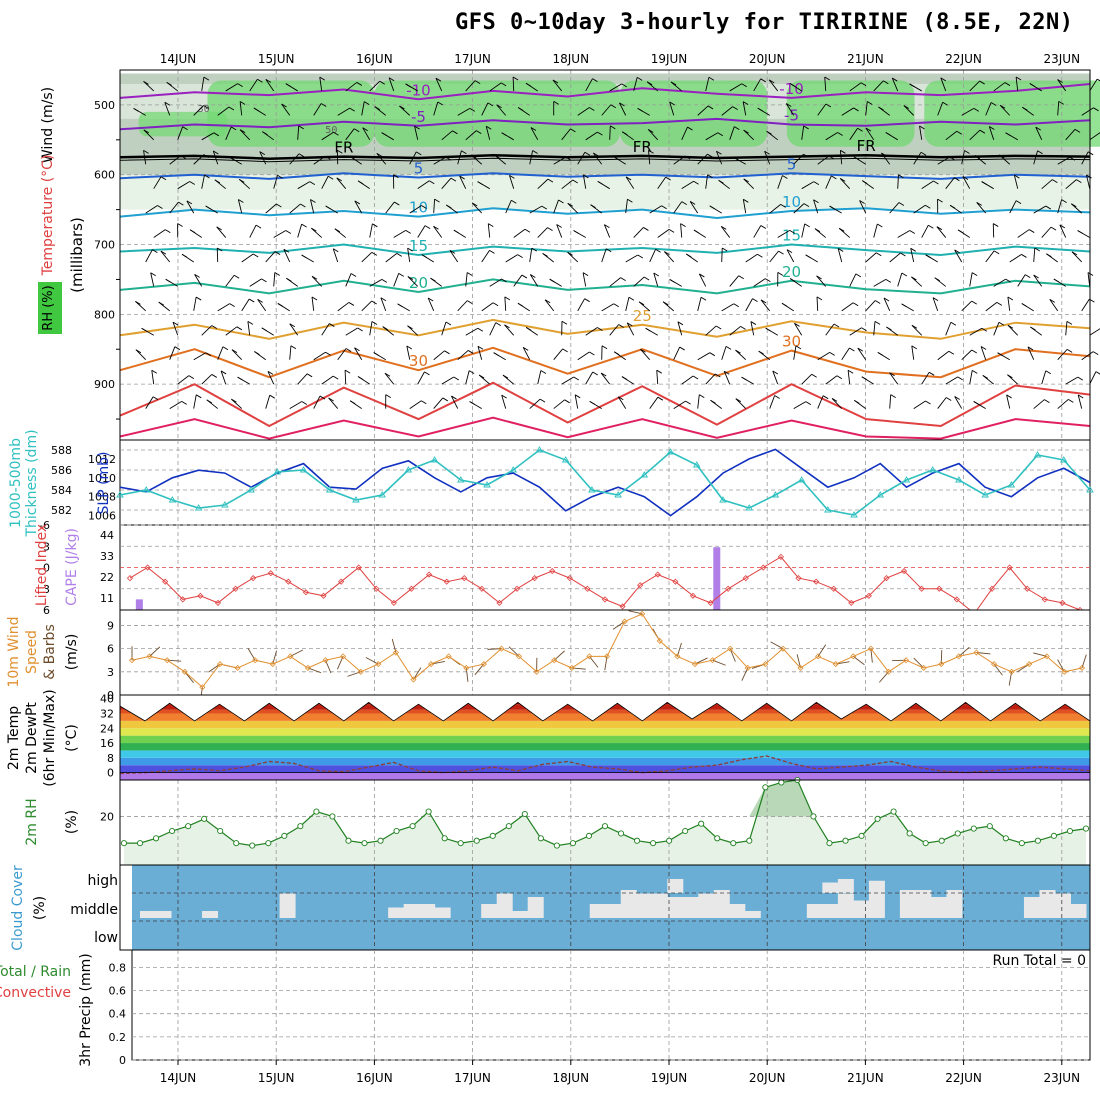 The image size is (1100, 1100). What do you see at coordinates (605, 769) in the screenshot?
I see `temp-band` at bounding box center [605, 769].